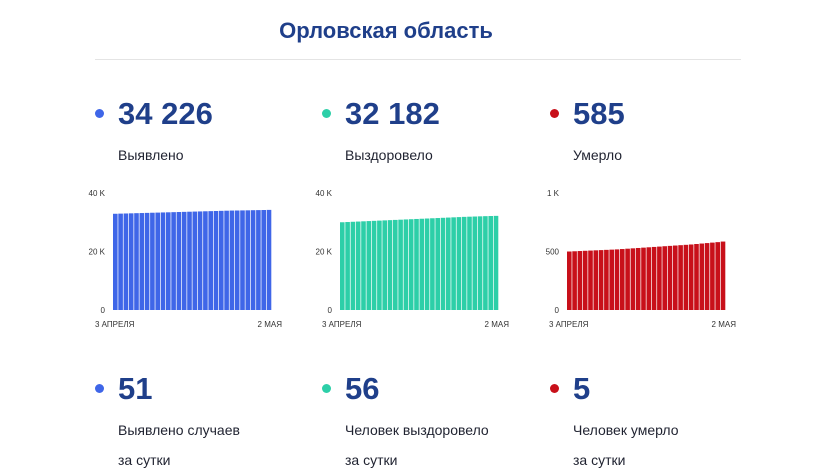  I want to click on daily-recovered-label-line2: за сутки, so click(371, 460).